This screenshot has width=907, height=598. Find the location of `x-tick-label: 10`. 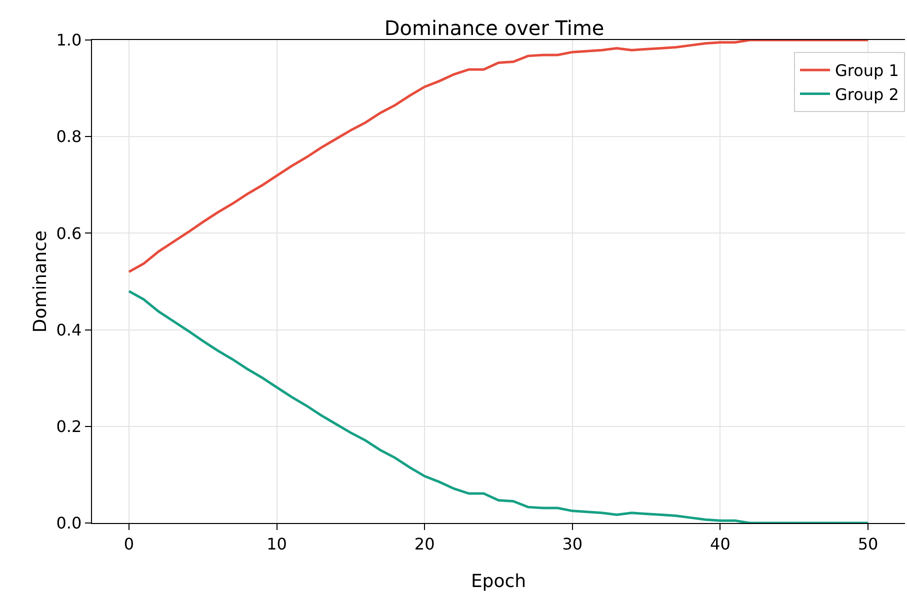

x-tick-label: 10 is located at coordinates (276, 544).